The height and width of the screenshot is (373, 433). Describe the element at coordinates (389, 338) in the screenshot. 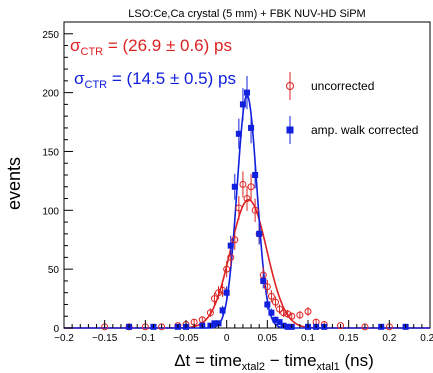

I see `x-tick-label: 0.2` at that location.